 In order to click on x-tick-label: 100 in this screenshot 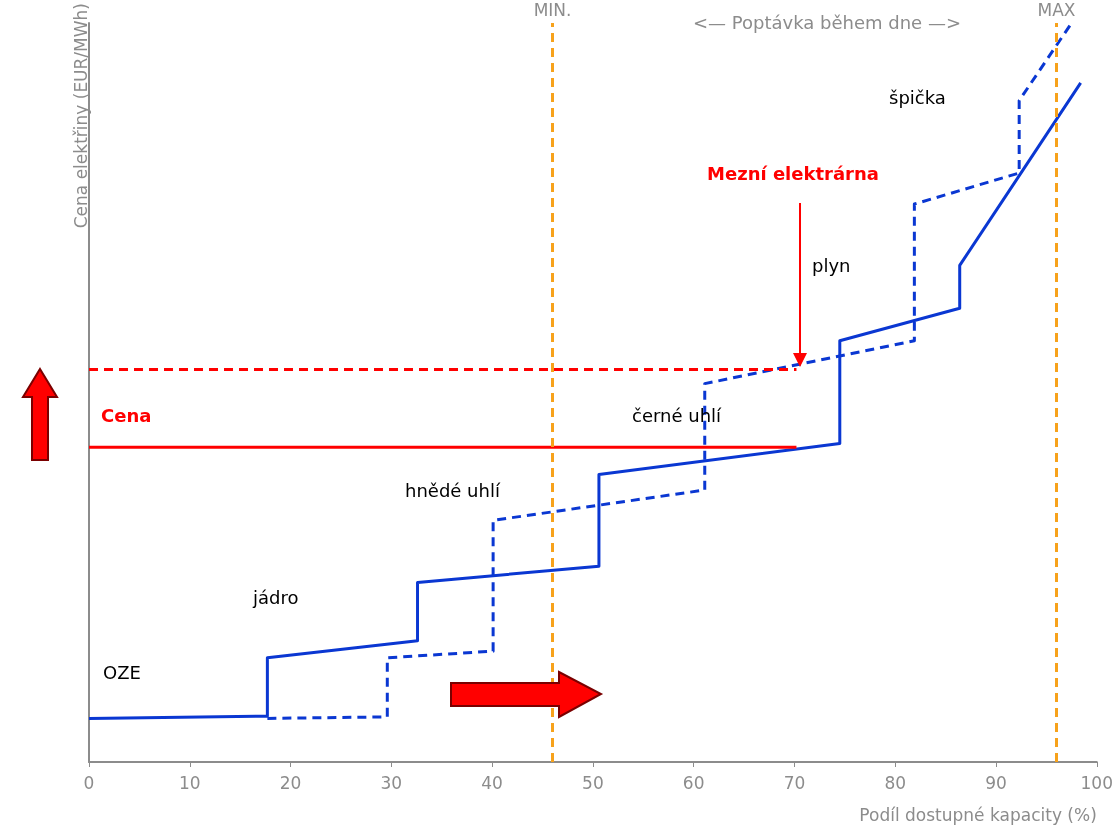, I will do `click(1096, 782)`.